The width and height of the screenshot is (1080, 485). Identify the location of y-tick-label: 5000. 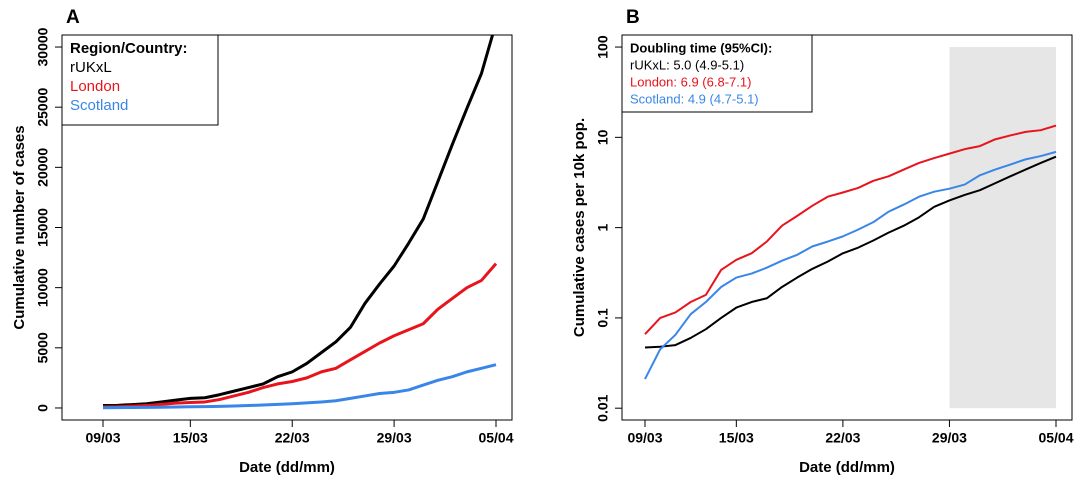
(43, 347).